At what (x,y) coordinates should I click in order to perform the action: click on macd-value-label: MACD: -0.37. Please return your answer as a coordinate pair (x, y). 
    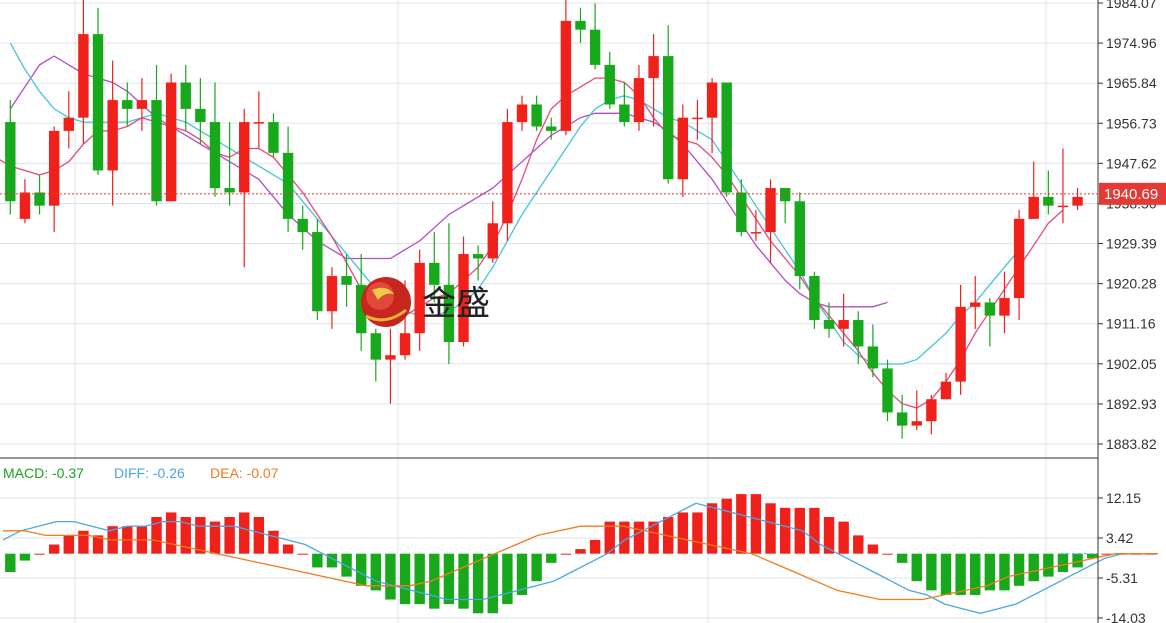
    Looking at the image, I should click on (43, 473).